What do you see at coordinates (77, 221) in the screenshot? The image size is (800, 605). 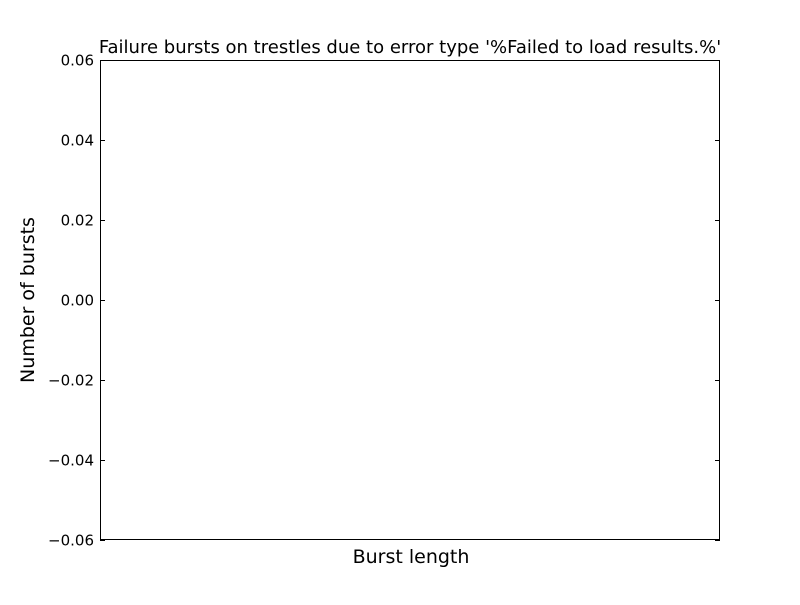 I see `y-tick-label: 0.02` at bounding box center [77, 221].